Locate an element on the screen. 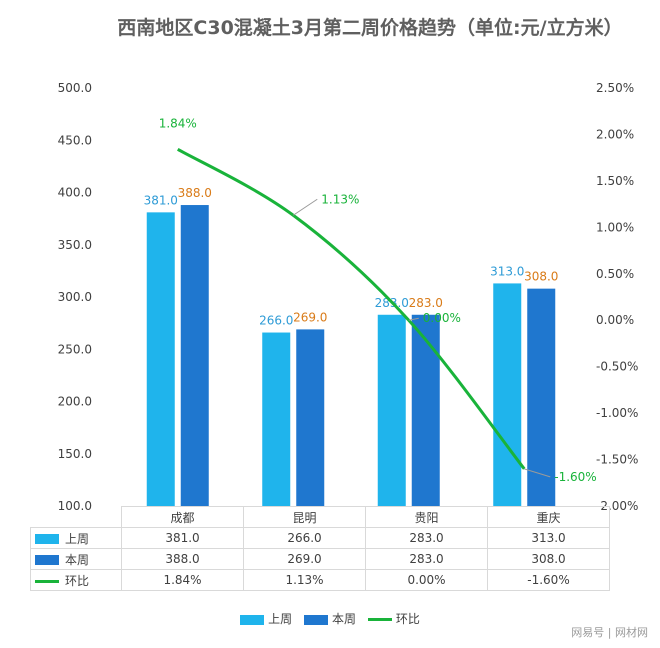 The height and width of the screenshot is (648, 660). bar-data-label-this-week: 283.0 is located at coordinates (426, 303).